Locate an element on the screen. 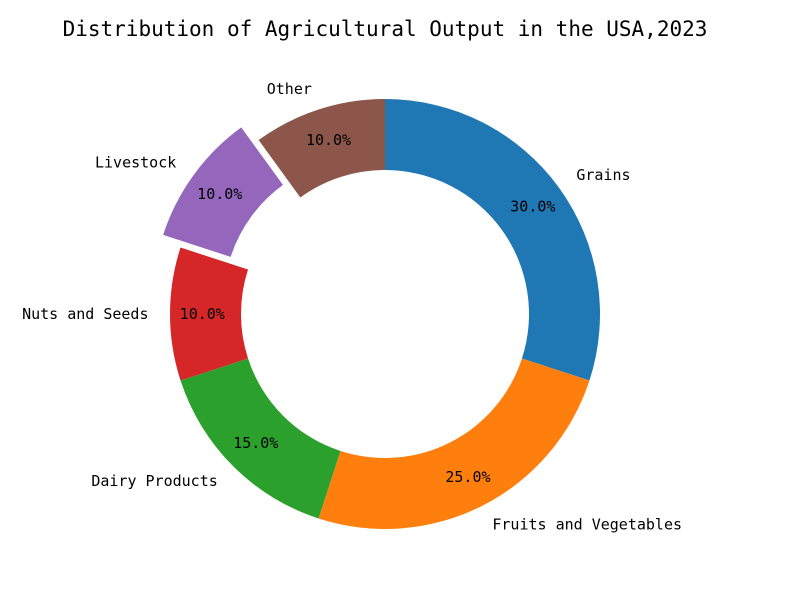 This screenshot has width=800, height=600. pct-livestock: 10.0% is located at coordinates (219, 194).